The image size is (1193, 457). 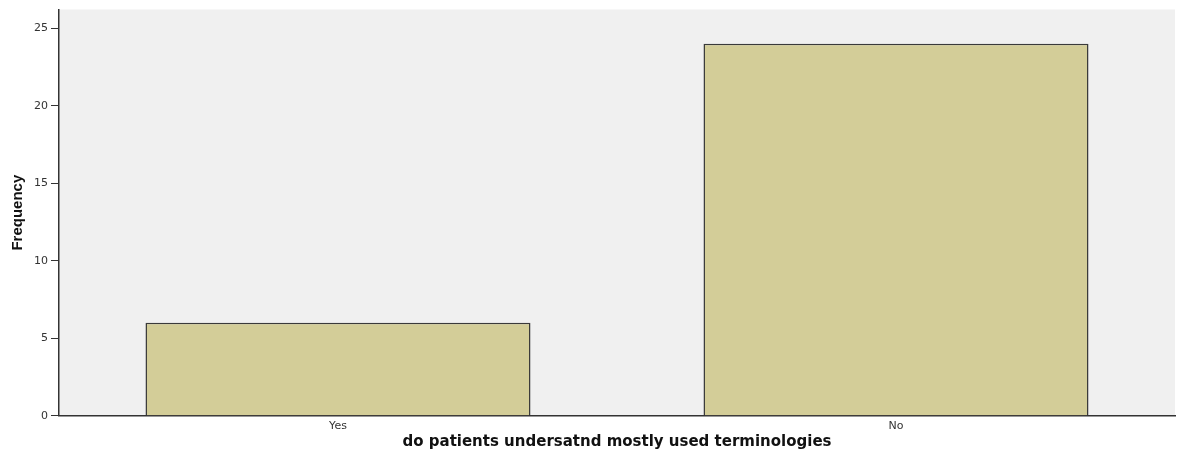 What do you see at coordinates (896, 426) in the screenshot?
I see `x-tick-label: No` at bounding box center [896, 426].